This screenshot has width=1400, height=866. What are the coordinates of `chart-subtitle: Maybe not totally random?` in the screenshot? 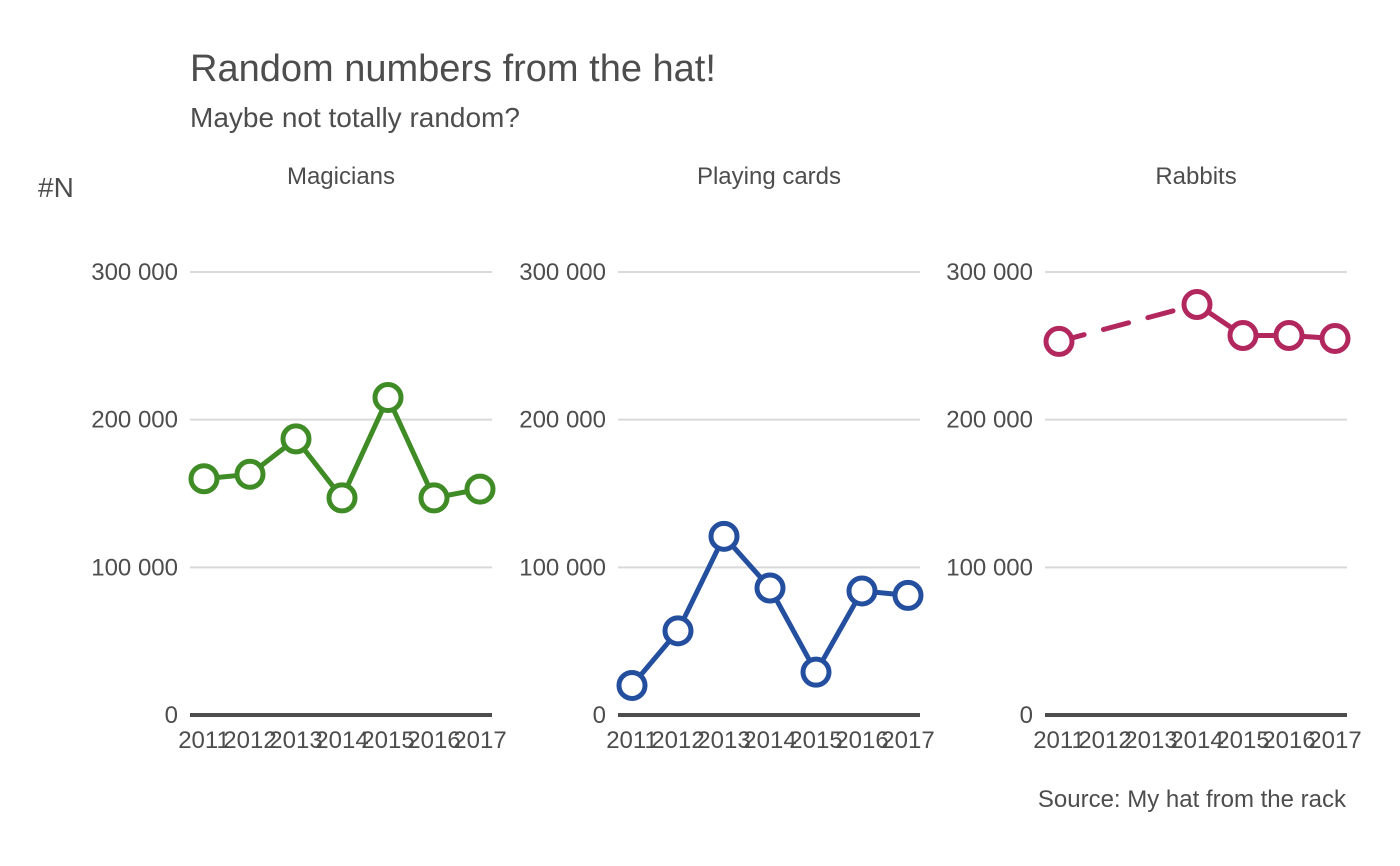 It's located at (355, 117).